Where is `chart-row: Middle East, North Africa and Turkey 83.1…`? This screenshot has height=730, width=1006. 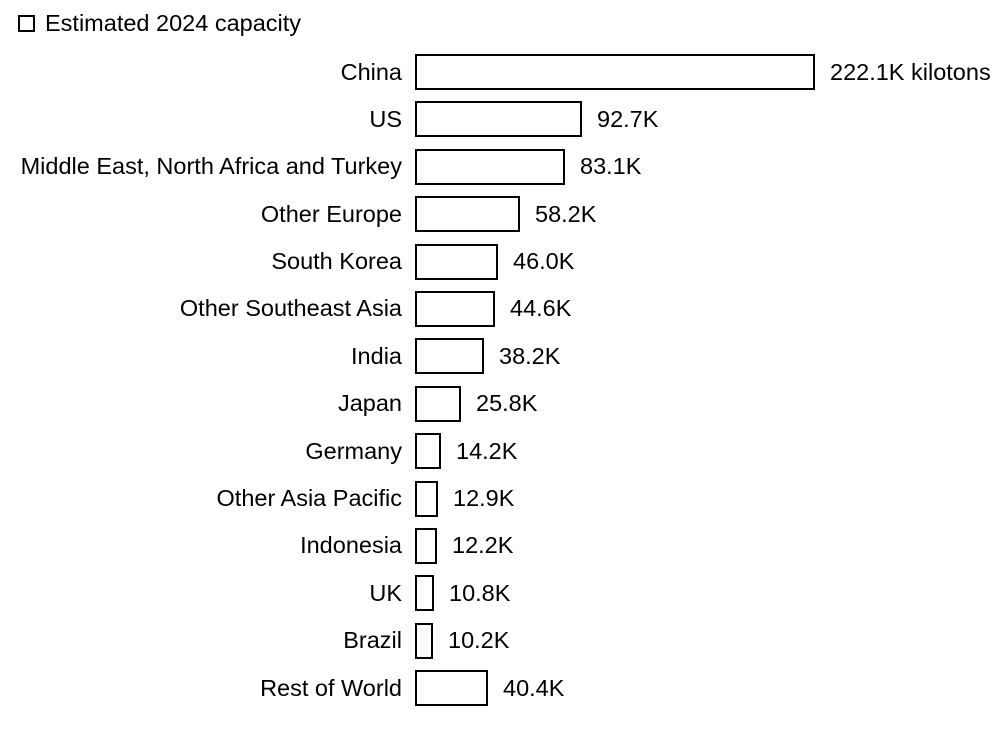
chart-row: Middle East, North Africa and Turkey 83.1… is located at coordinates (503, 166).